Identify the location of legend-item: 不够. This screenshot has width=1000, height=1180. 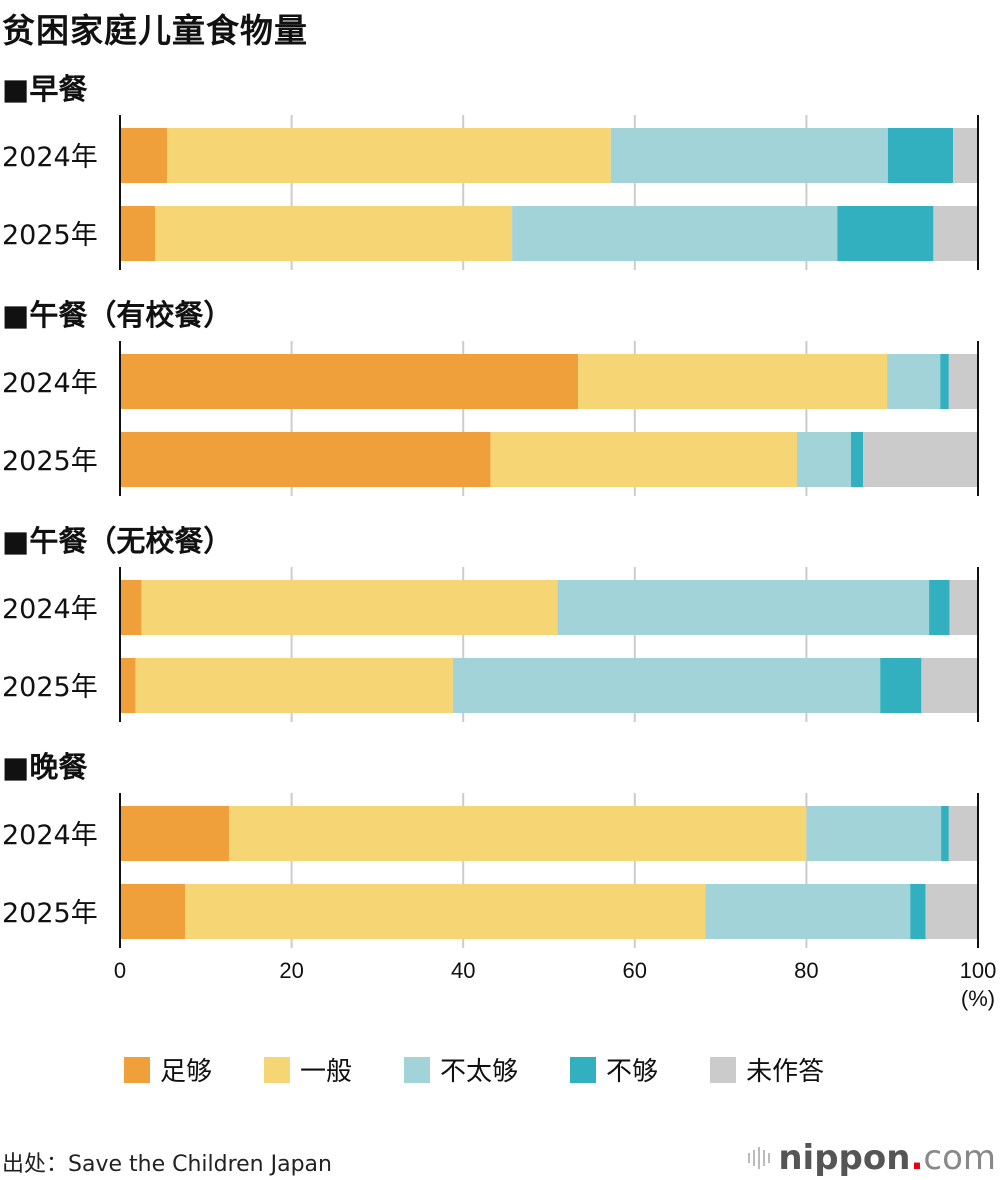
(614, 1069).